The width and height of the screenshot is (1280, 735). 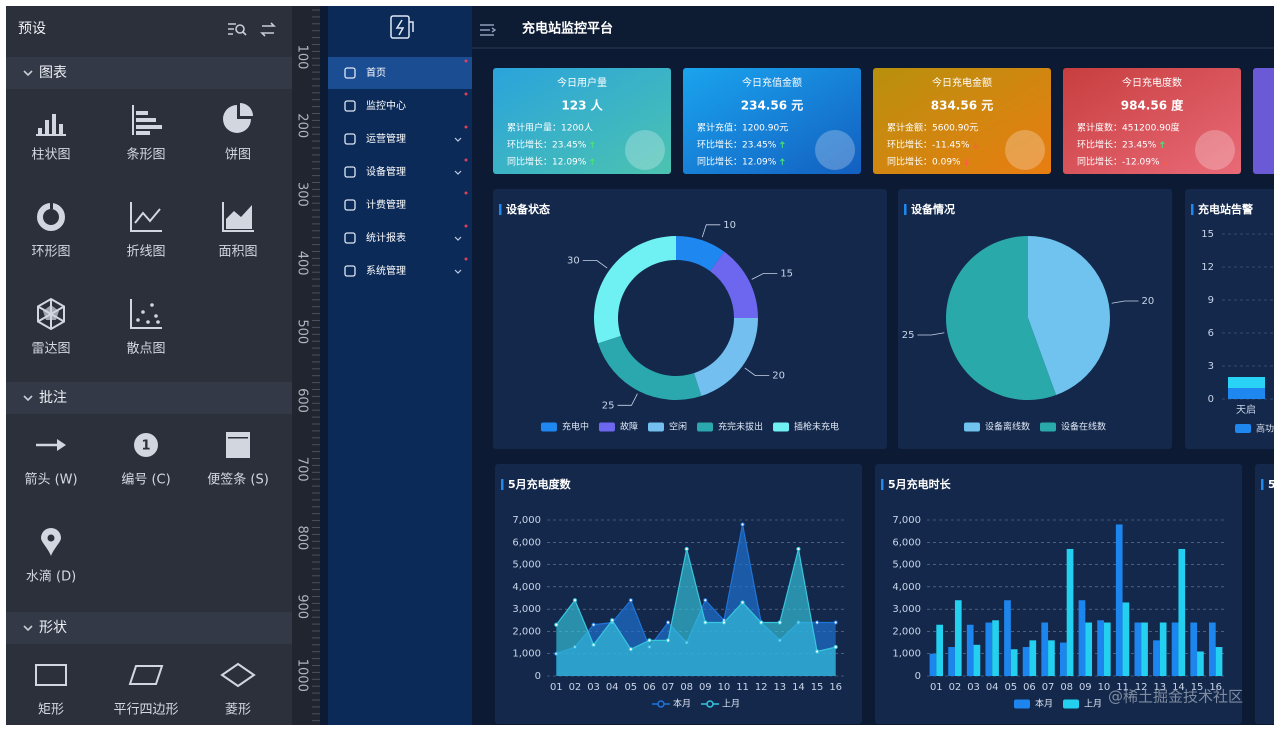 What do you see at coordinates (406, 168) in the screenshot?
I see `nav-item: 设备管理` at bounding box center [406, 168].